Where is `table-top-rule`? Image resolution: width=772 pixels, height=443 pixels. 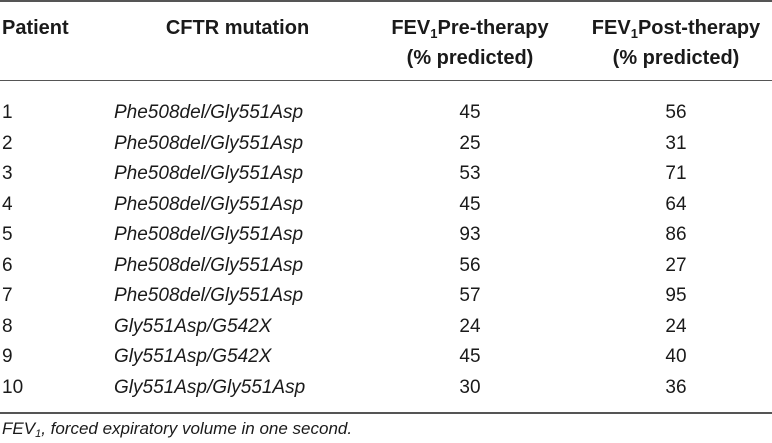
table-top-rule is located at coordinates (386, 1).